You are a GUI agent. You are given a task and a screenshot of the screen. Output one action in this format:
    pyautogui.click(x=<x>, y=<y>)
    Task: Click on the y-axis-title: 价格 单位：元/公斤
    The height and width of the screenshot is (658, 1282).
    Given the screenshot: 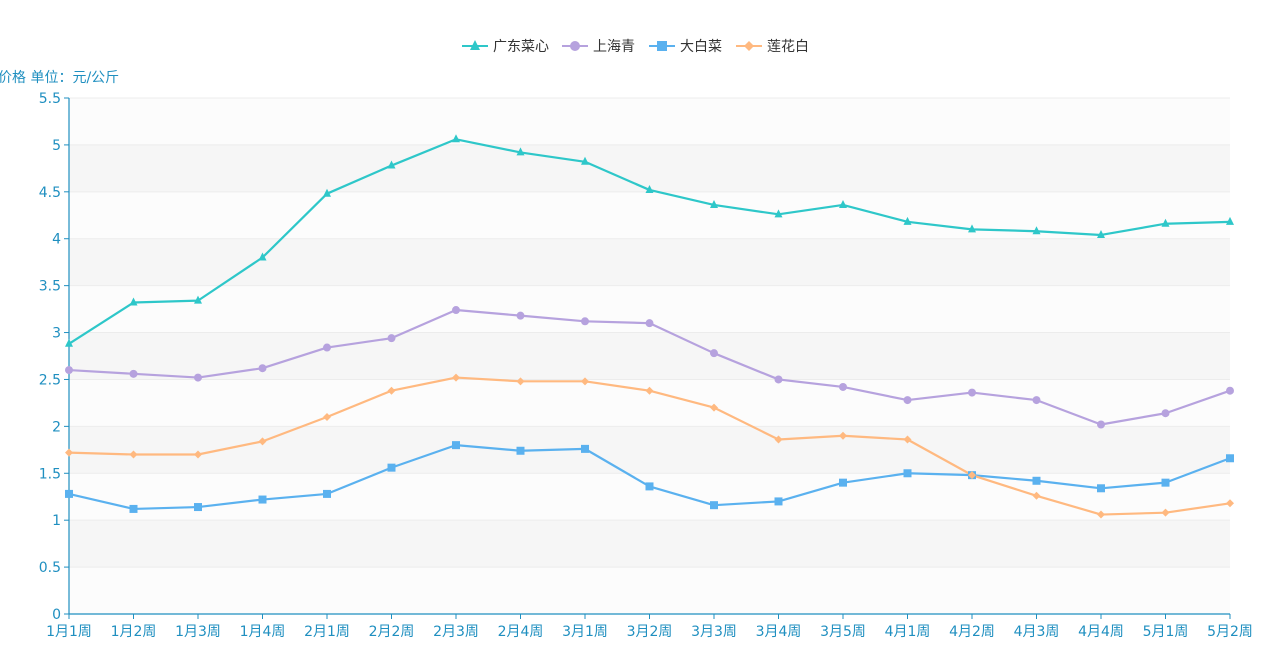 What is the action you would take?
    pyautogui.click(x=59, y=78)
    